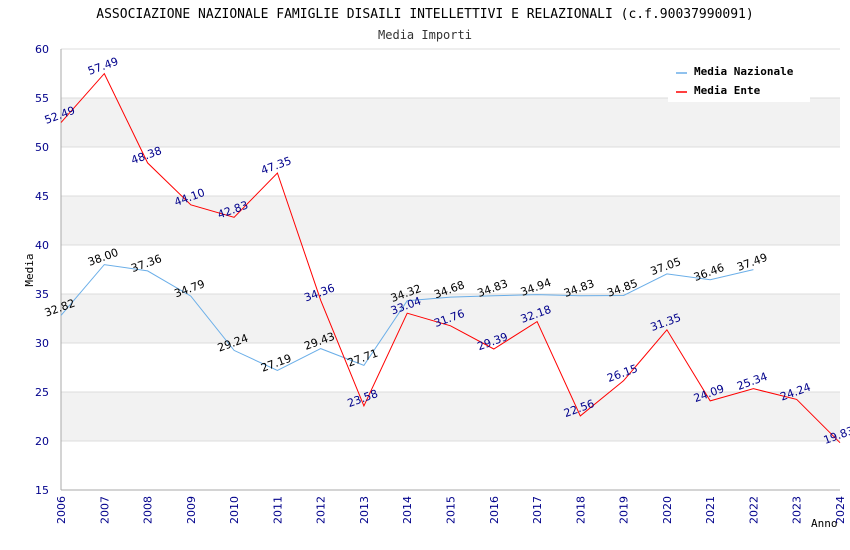  I want to click on legend-box, so click(739, 80).